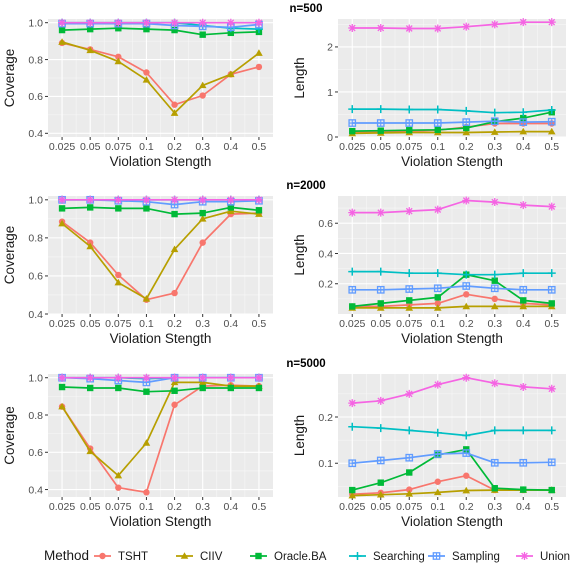 The height and width of the screenshot is (575, 575). What do you see at coordinates (325, 418) in the screenshot?
I see `y-tick-label: 0.2` at bounding box center [325, 418].